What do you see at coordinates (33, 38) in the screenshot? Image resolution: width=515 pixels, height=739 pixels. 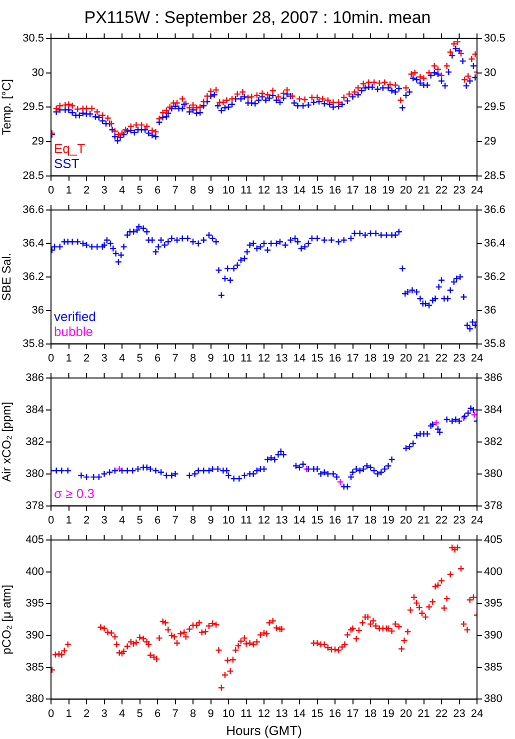 I see `y-tick-label: 30.5` at bounding box center [33, 38].